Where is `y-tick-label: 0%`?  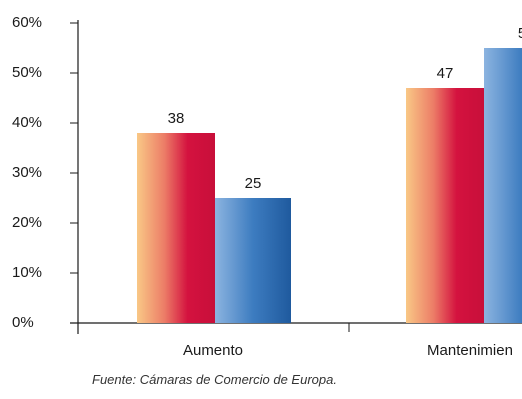
y-tick-label: 0% is located at coordinates (23, 322).